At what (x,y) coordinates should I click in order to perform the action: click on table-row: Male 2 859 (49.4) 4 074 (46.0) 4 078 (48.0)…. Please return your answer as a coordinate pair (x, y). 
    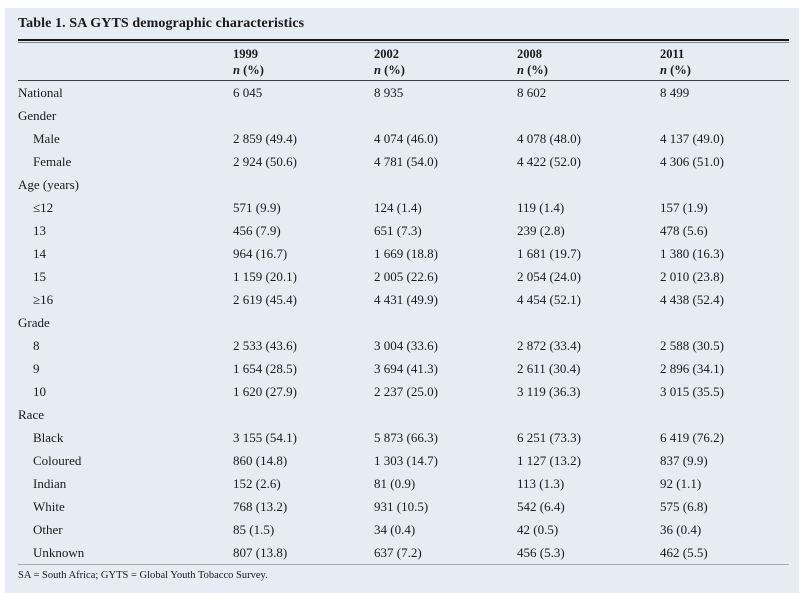
    Looking at the image, I should click on (403, 138).